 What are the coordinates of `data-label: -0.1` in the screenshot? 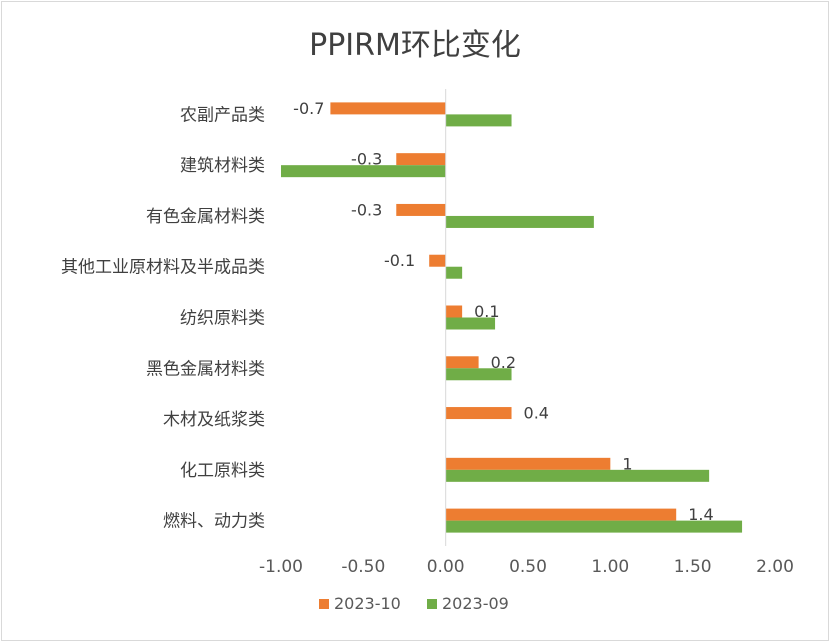 It's located at (399, 260).